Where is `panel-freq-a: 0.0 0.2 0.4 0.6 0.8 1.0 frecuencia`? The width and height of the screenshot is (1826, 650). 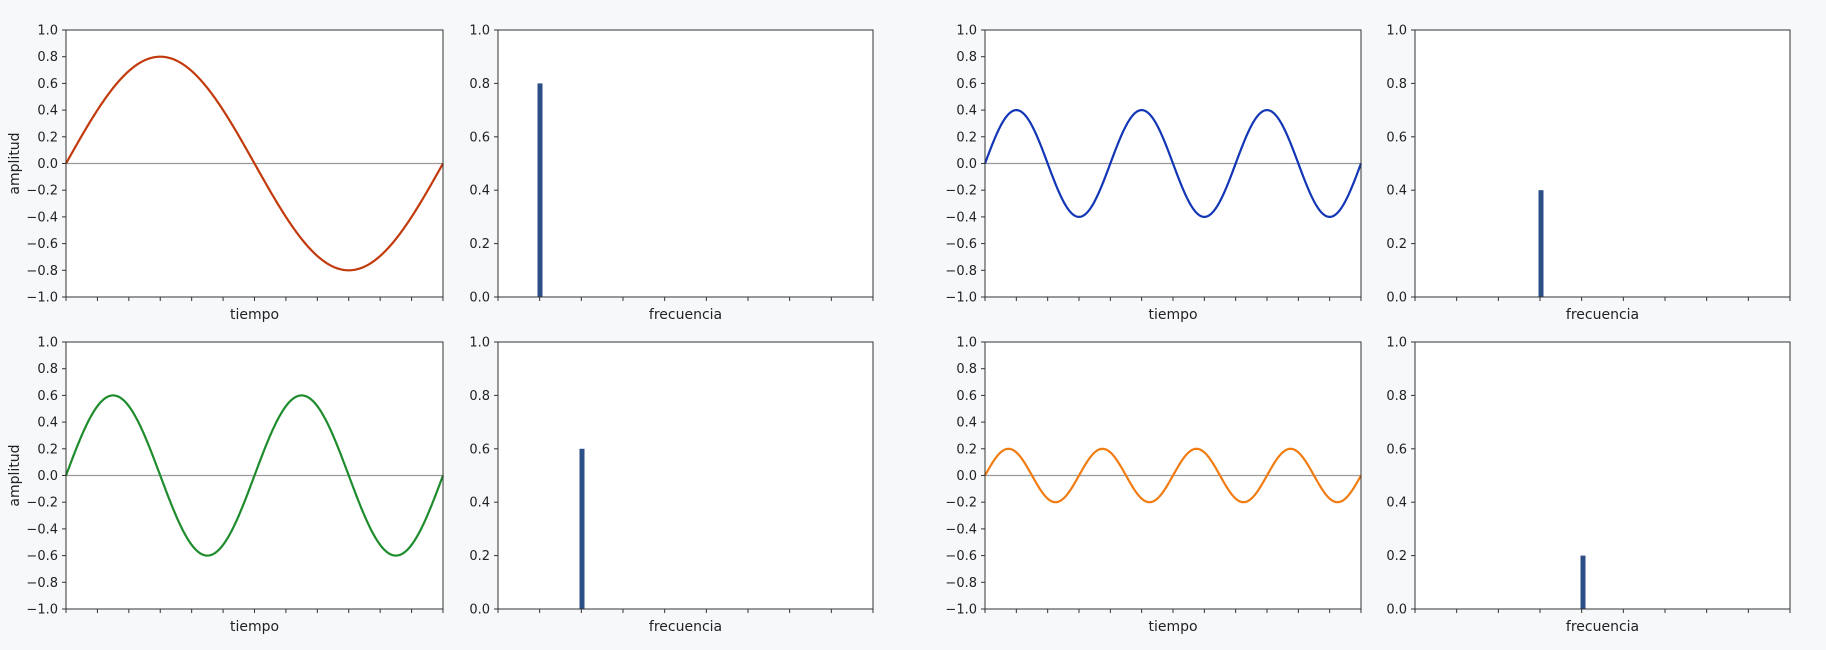 panel-freq-a: 0.0 0.2 0.4 0.6 0.8 1.0 frecuencia is located at coordinates (671, 173).